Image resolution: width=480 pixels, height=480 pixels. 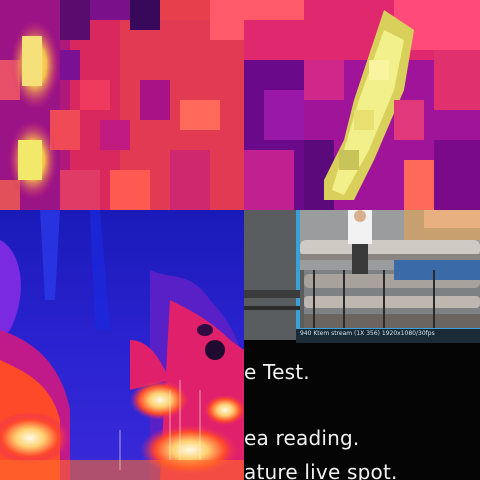 I want to click on text-line-2: ea reading., so click(x=302, y=438).